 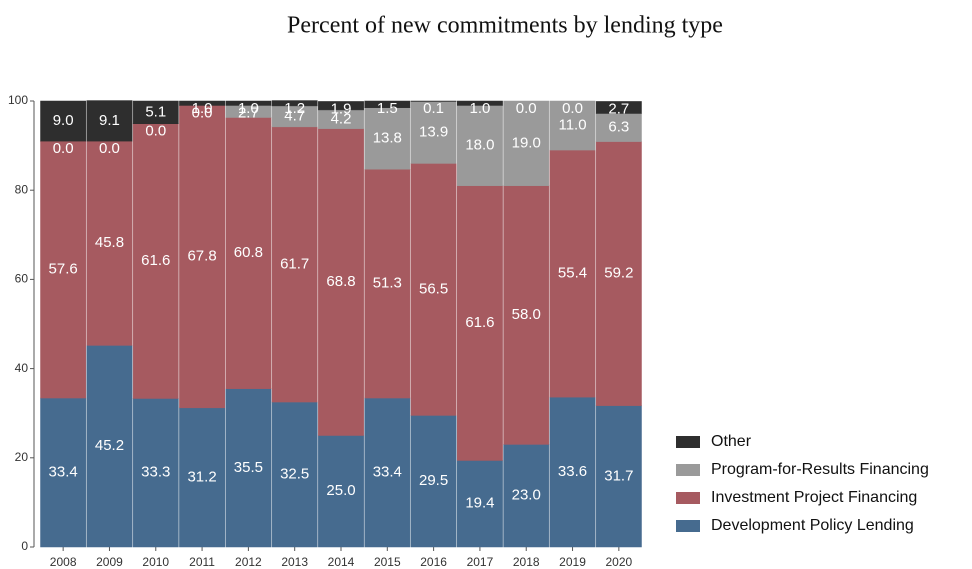 What do you see at coordinates (387, 283) in the screenshot?
I see `value-label: 51.3` at bounding box center [387, 283].